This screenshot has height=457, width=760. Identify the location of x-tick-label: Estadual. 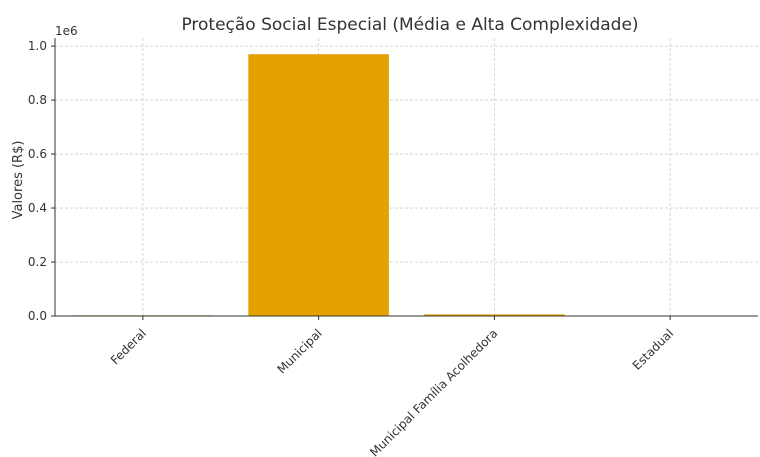
(653, 349).